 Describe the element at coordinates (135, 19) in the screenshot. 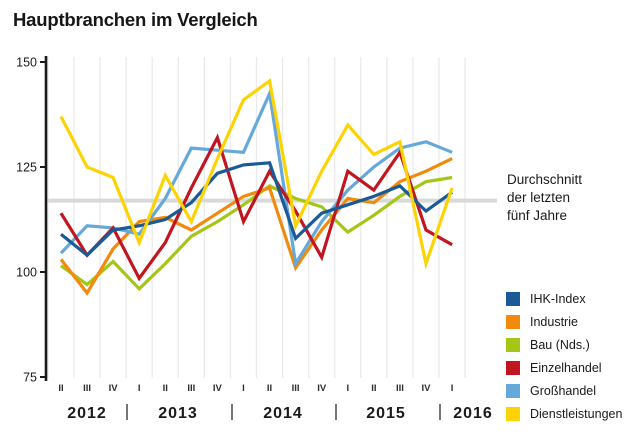

I see `page-title: Hauptbranchen im Vergleich` at that location.